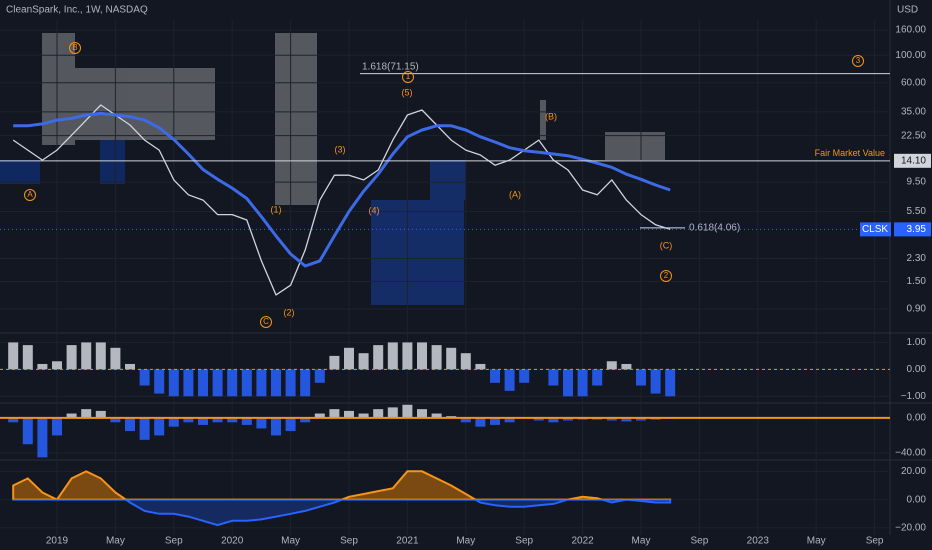  What do you see at coordinates (342, 513) in the screenshot?
I see `area-negative` at bounding box center [342, 513].